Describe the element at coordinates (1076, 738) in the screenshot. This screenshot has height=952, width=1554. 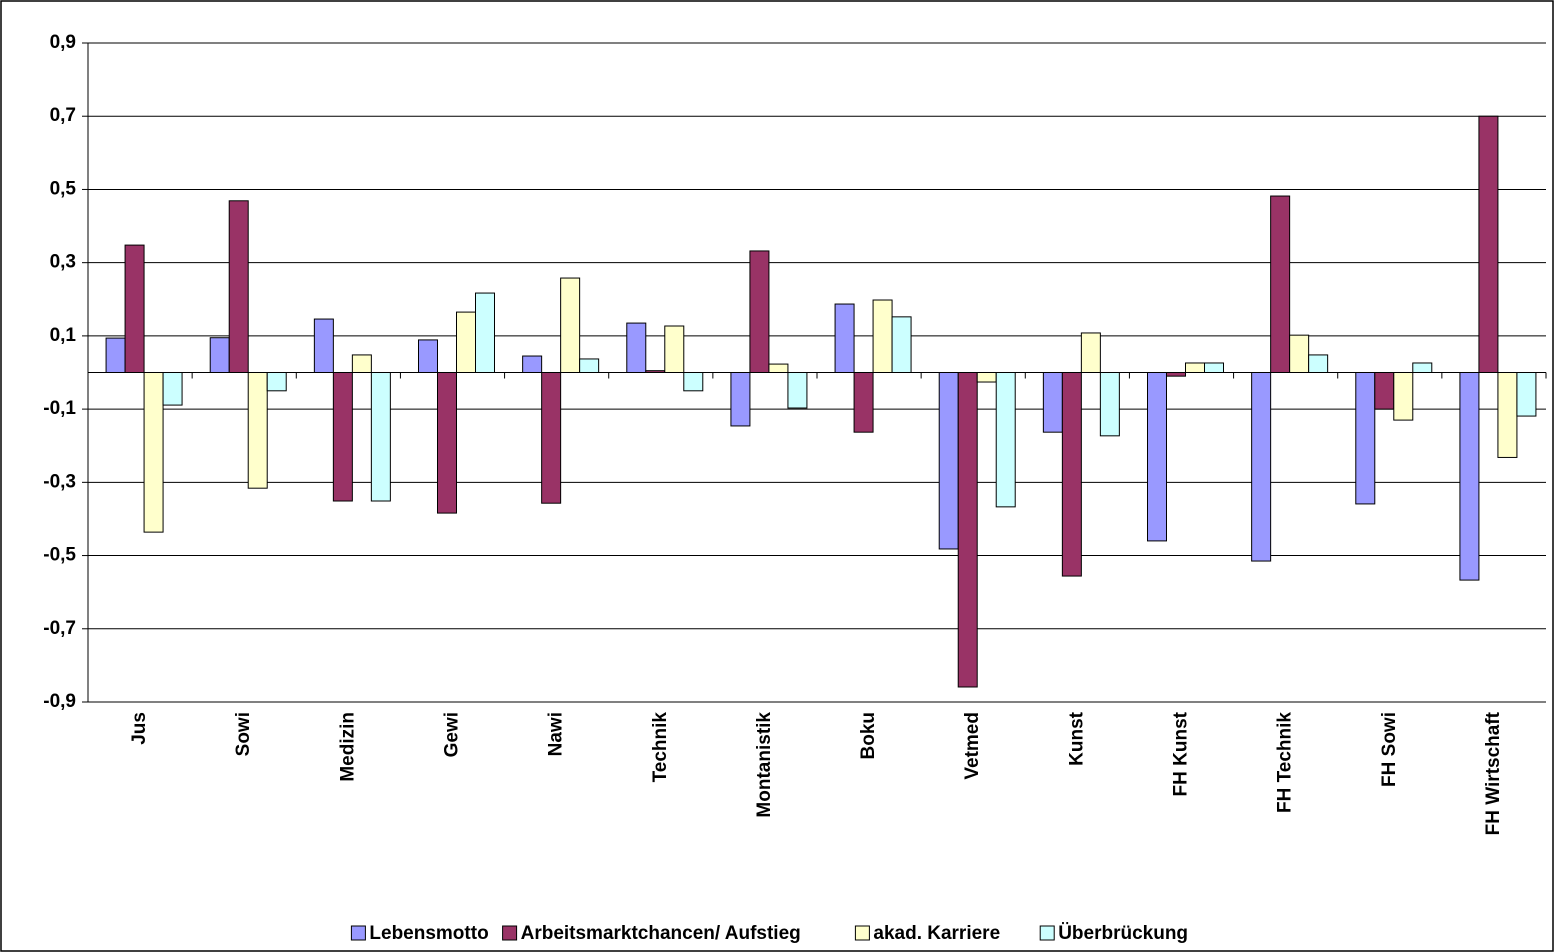
I see `x-tick-label: Kunst` at that location.